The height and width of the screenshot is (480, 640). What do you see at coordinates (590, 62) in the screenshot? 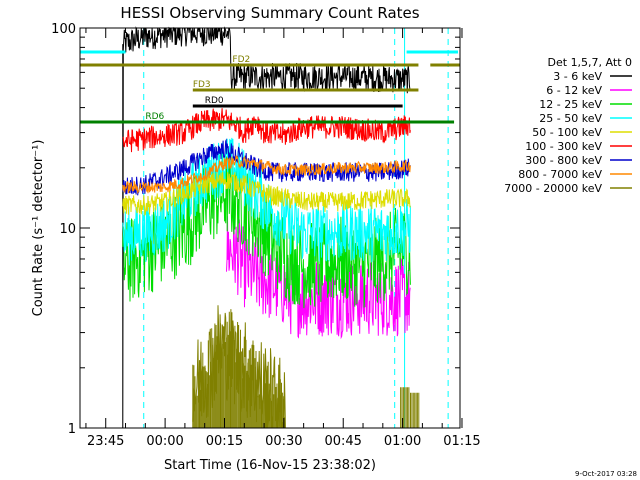
I see `legend-title: Det 1,5,7, Att 0` at bounding box center [590, 62].